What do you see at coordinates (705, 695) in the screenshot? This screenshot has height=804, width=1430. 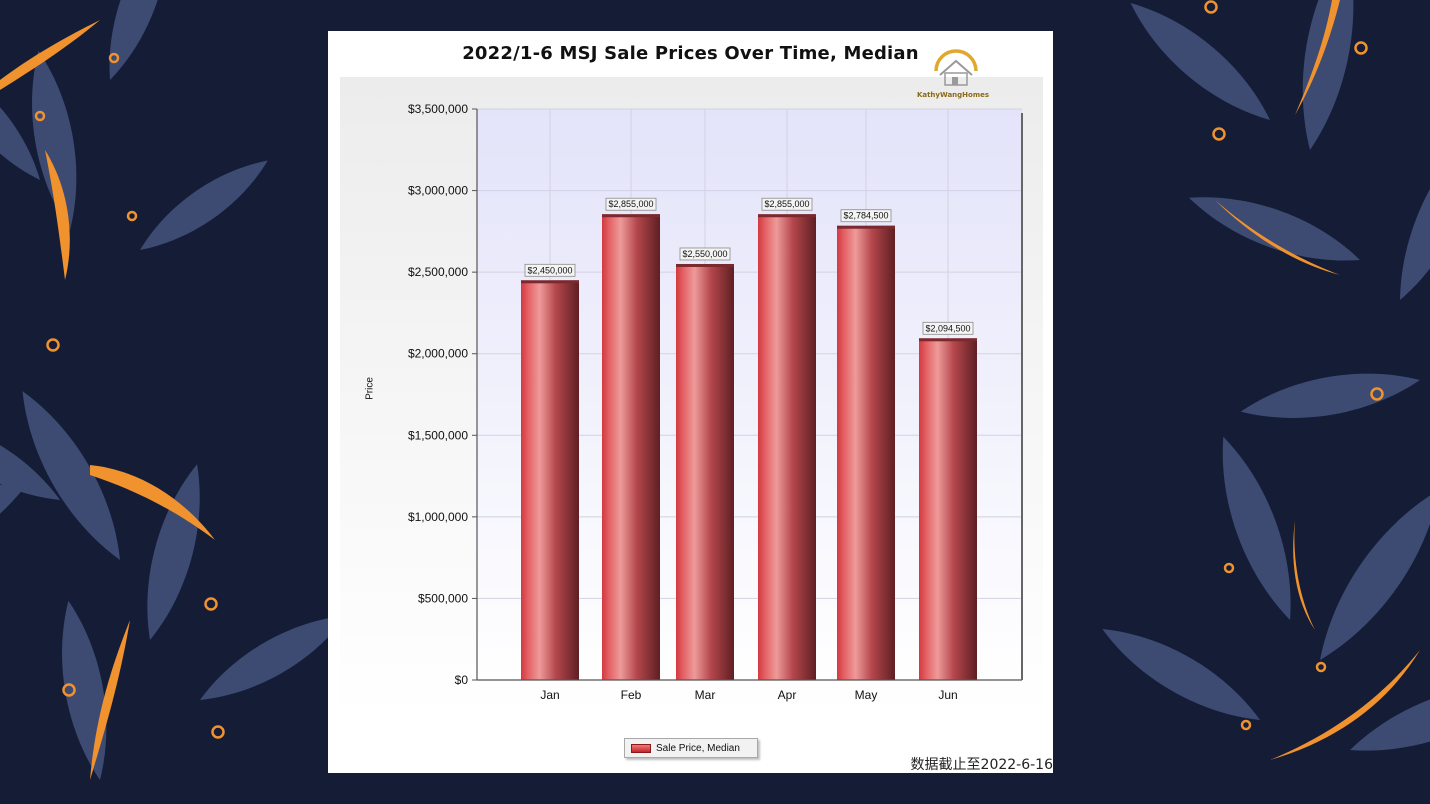 I see `x-tick-label: Mar` at bounding box center [705, 695].